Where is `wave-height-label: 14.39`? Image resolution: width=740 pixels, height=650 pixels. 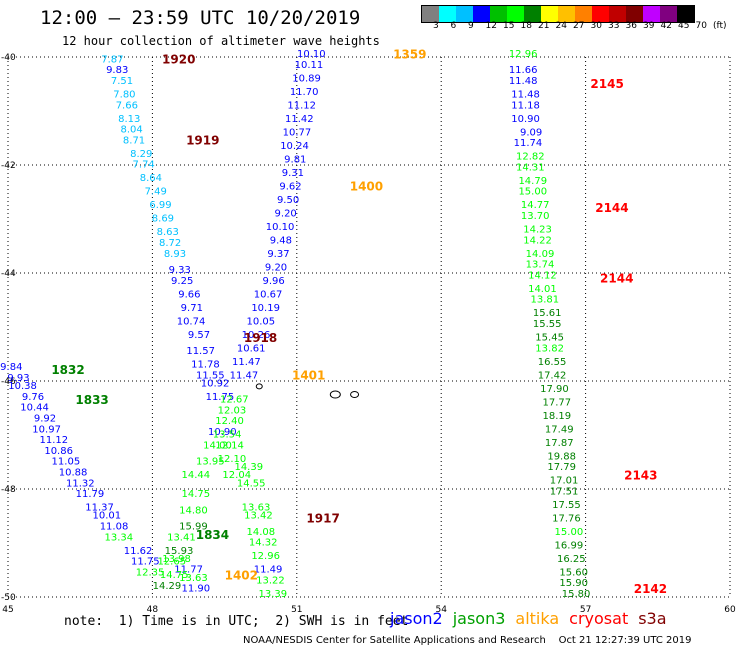 wave-height-label: 14.39 is located at coordinates (248, 467).